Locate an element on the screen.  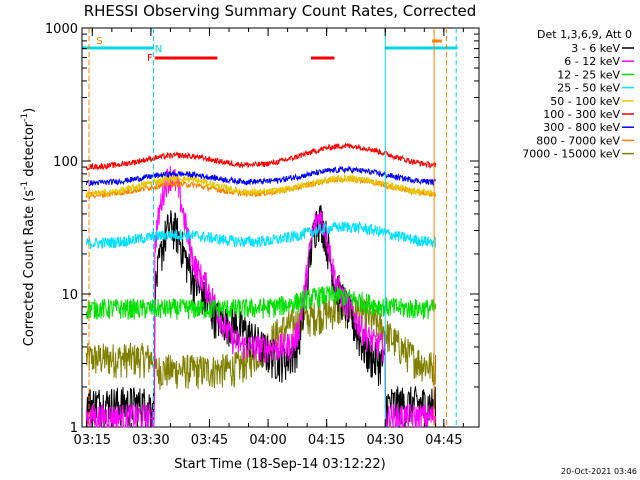
y-label-part3: ) is located at coordinates (29, 110).